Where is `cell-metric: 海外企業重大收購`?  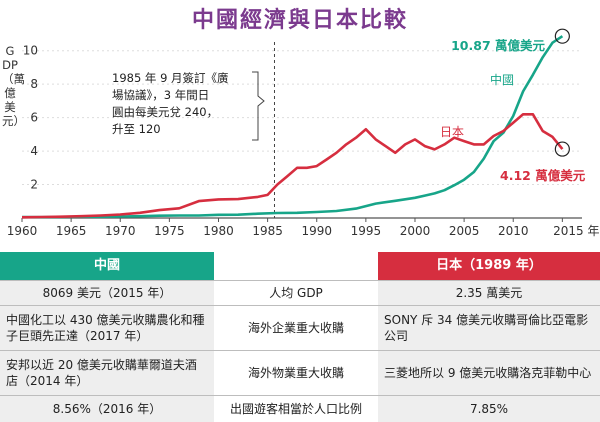
cell-metric: 海外企業重大收購 is located at coordinates (296, 328).